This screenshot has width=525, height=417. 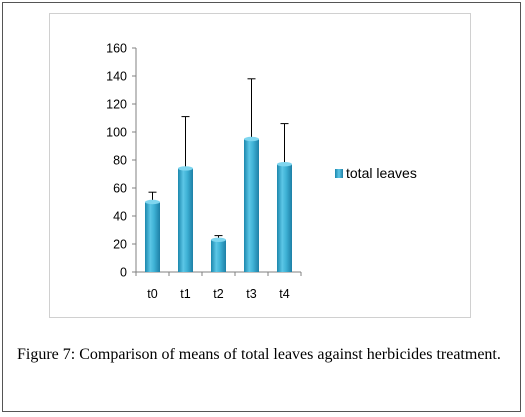 I want to click on y-tick-label: 120, so click(x=116, y=105).